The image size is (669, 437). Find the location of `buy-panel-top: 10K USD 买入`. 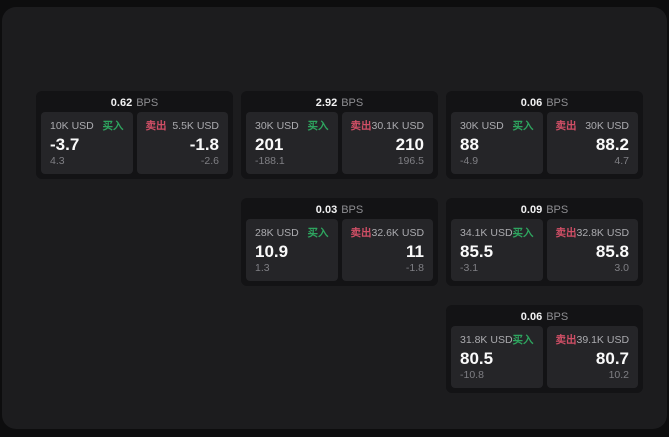

buy-panel-top: 10K USD 买入 is located at coordinates (87, 126).